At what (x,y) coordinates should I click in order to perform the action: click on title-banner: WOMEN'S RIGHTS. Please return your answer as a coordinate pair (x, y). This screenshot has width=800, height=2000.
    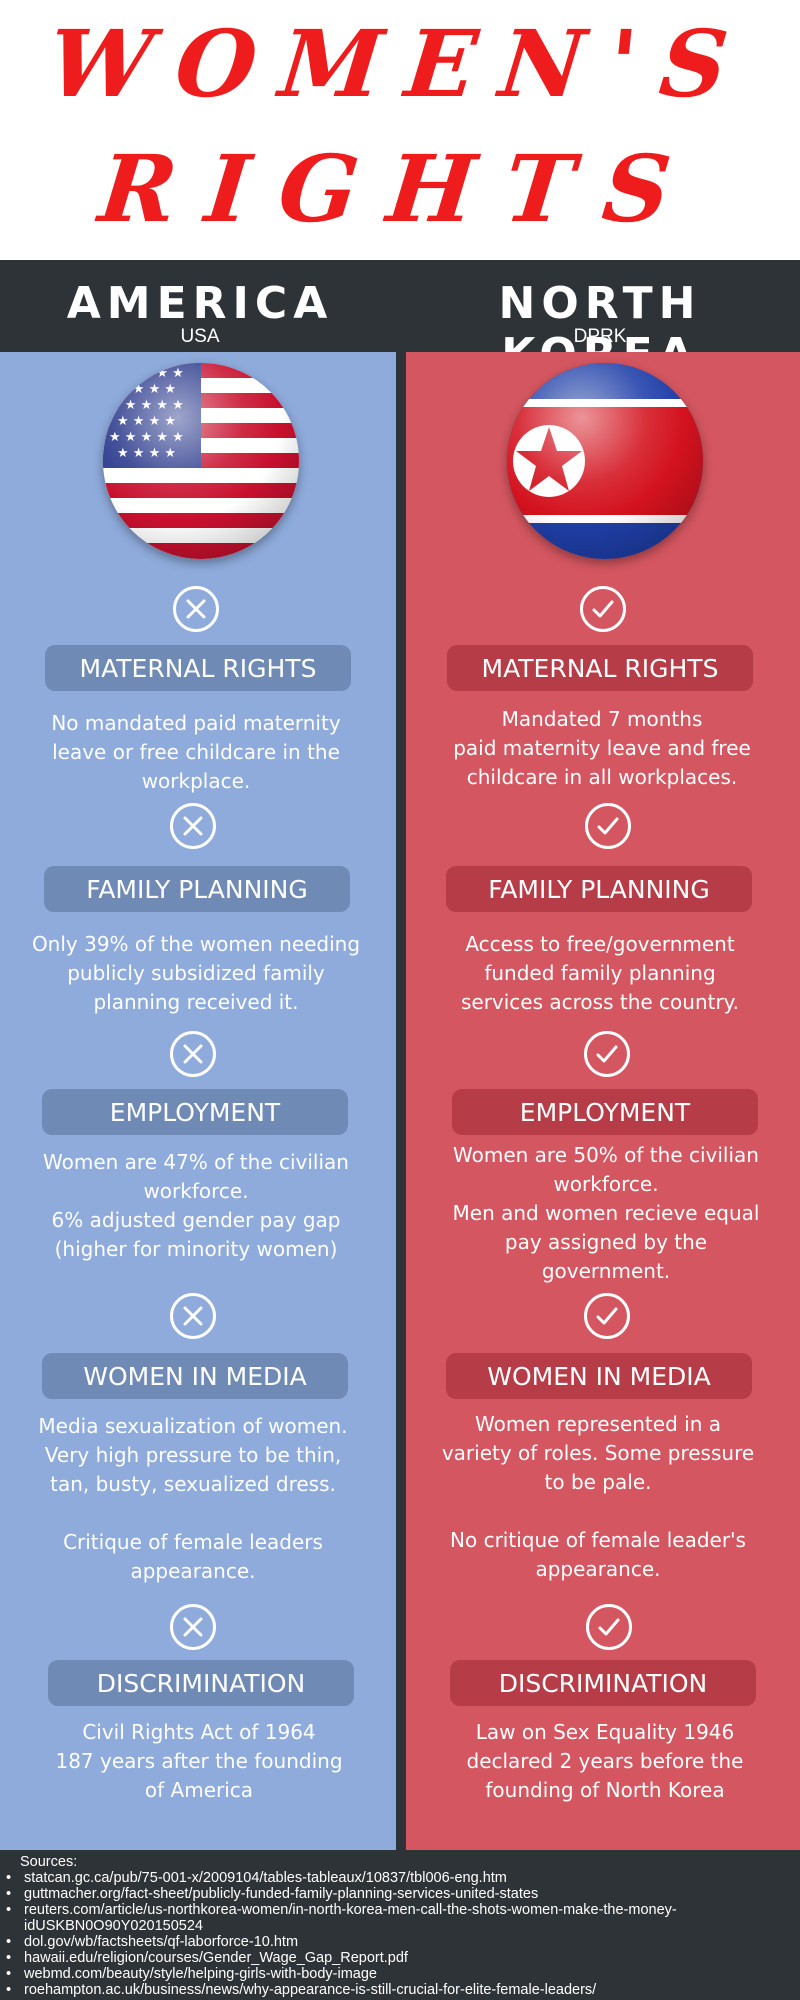
    Looking at the image, I should click on (400, 130).